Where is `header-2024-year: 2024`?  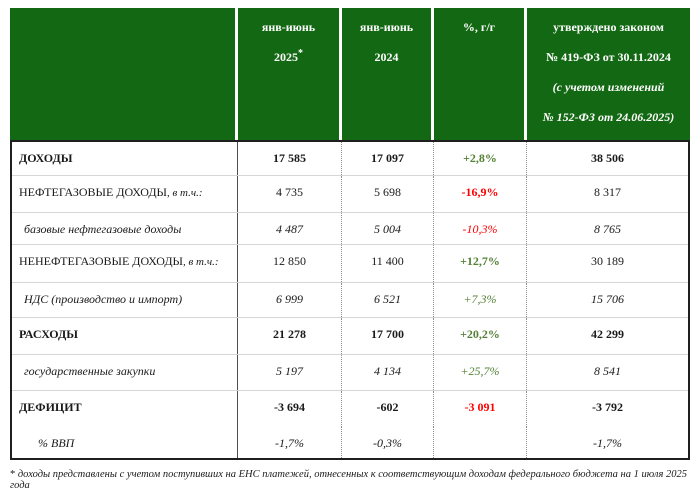
header-2024-year: 2024 is located at coordinates (386, 57).